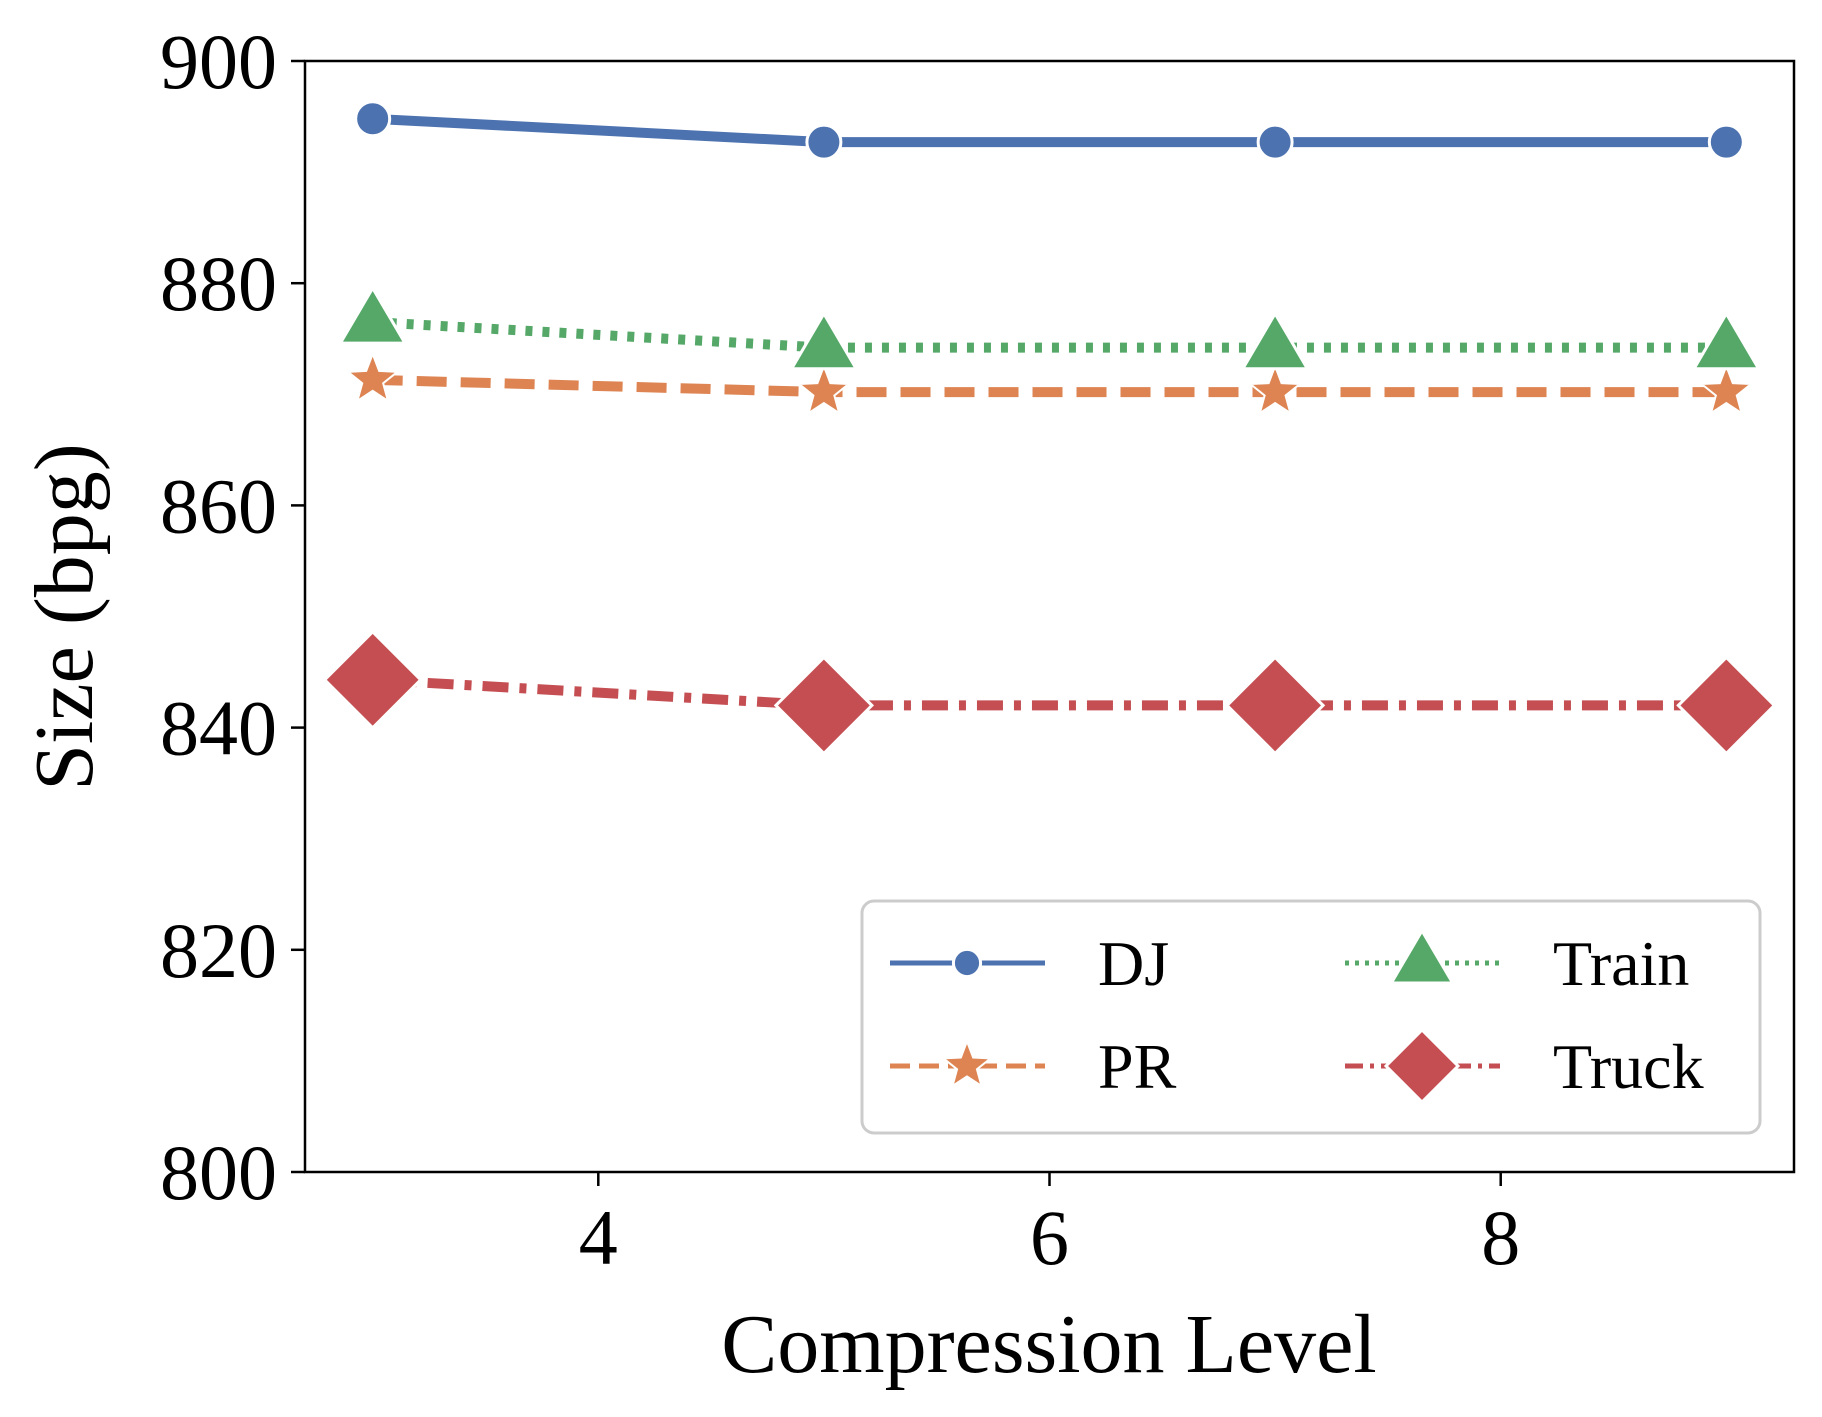 The height and width of the screenshot is (1417, 1822). I want to click on y-axis: 800 820 840 860 880 900, so click(232, 617).